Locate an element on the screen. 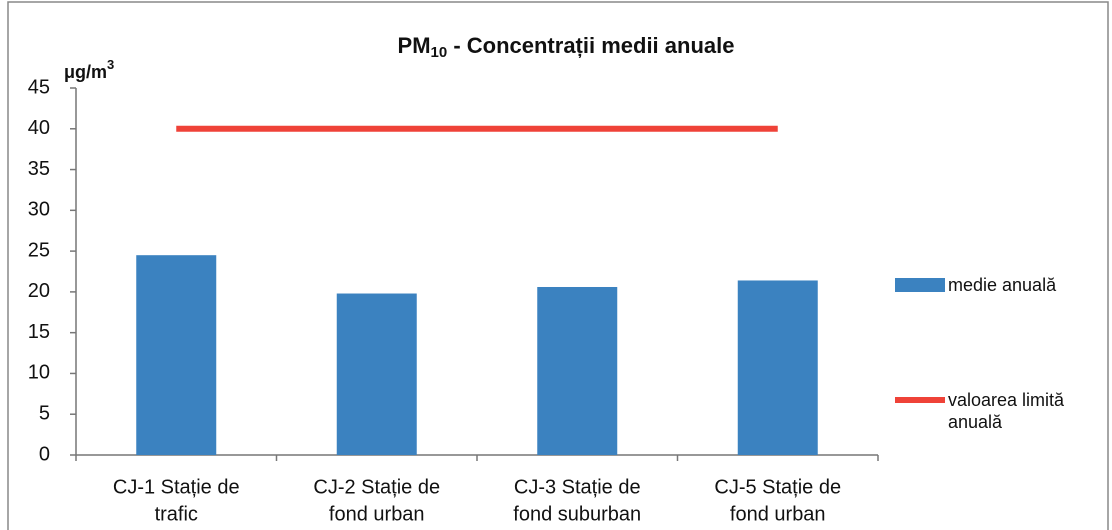  y-axis-label: μg/m3 is located at coordinates (89, 69).